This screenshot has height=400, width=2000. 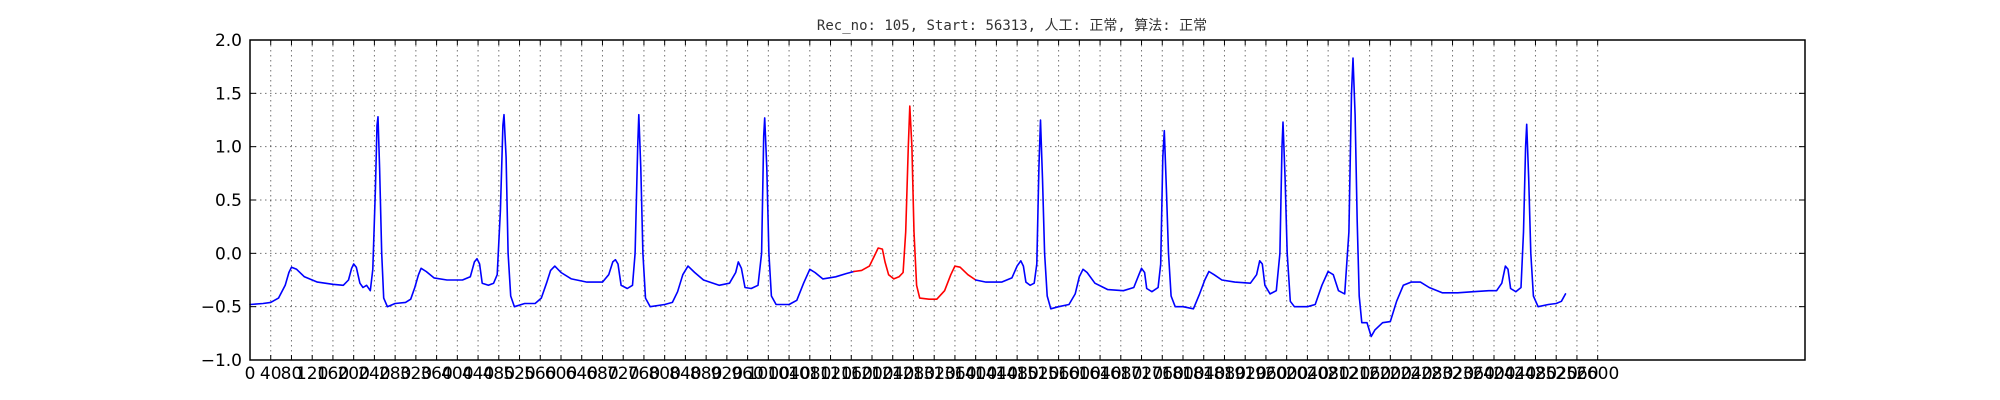 I want to click on x-tick-label: 2000, so click(x=1286, y=374).